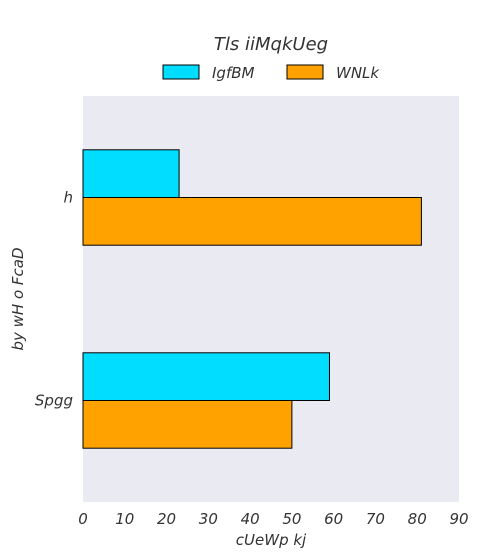 Image resolution: width=480 pixels, height=560 pixels. What do you see at coordinates (83, 519) in the screenshot?
I see `x-tick-label-0: 0` at bounding box center [83, 519].